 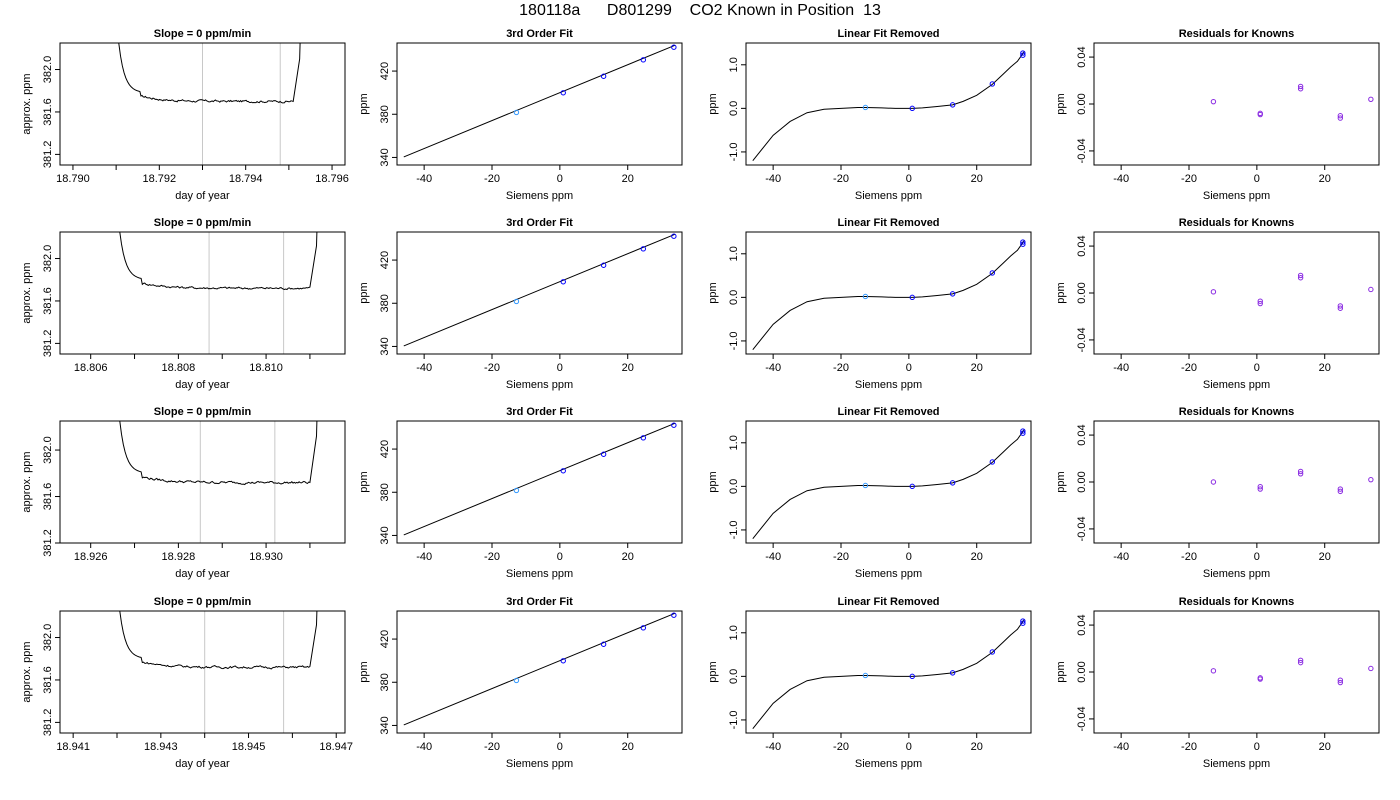 What do you see at coordinates (385, 157) in the screenshot?
I see `y-tick-label: 340` at bounding box center [385, 157].